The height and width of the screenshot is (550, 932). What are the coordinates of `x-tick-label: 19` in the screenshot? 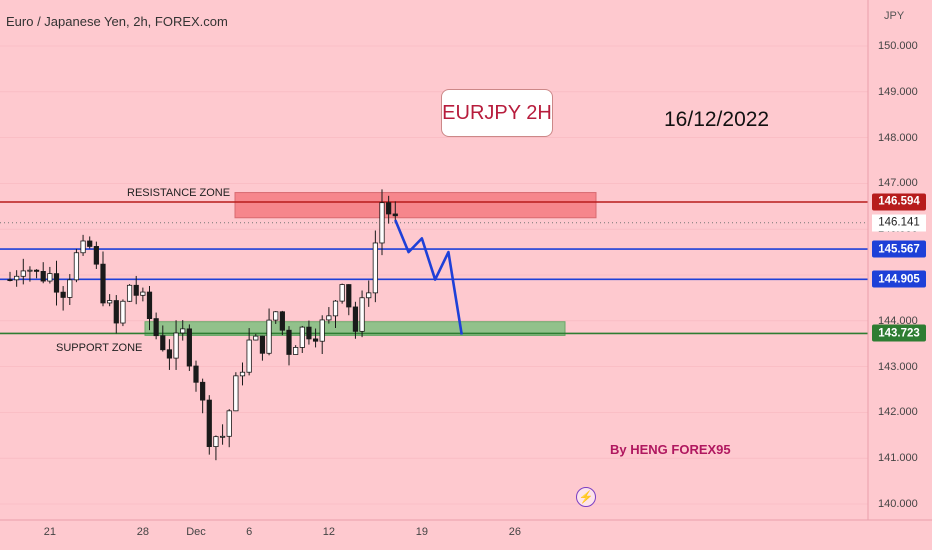 It's located at (421, 532).